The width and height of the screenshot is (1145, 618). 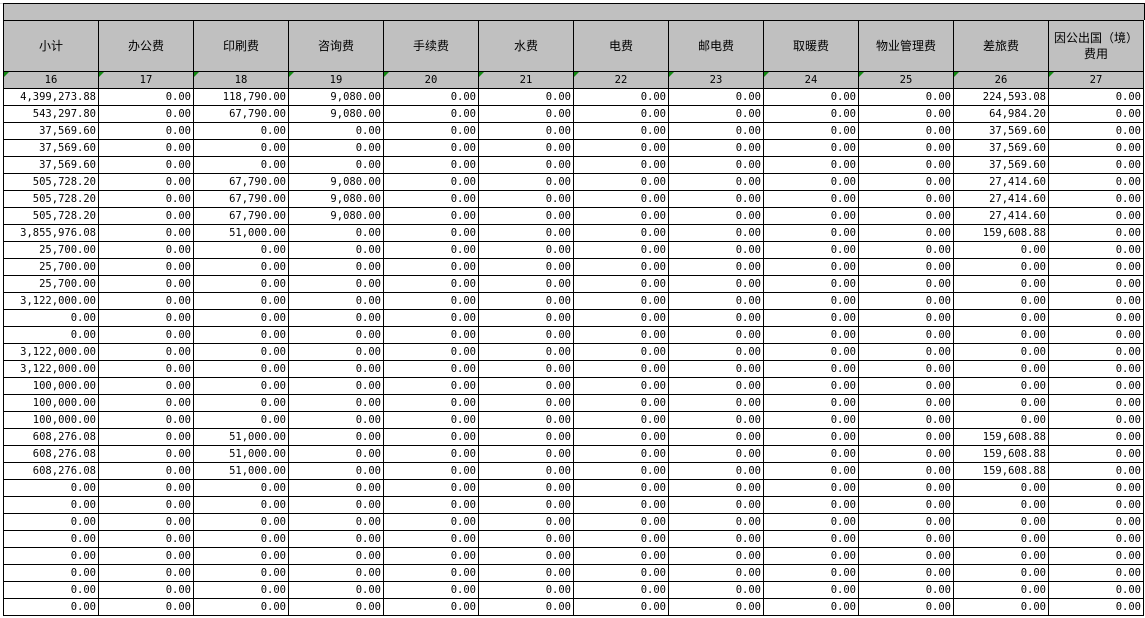 What do you see at coordinates (1096, 46) in the screenshot?
I see `column-header: 因公出国（境）费用` at bounding box center [1096, 46].